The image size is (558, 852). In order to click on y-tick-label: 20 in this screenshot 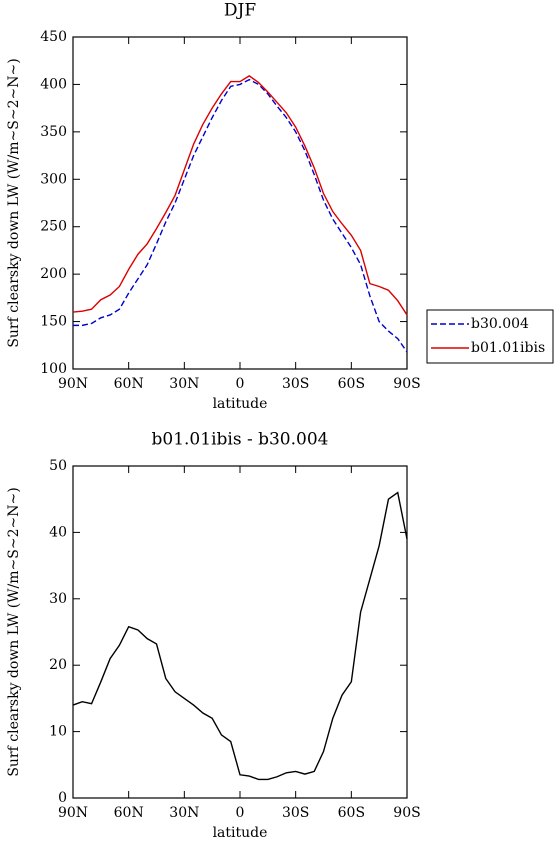, I will do `click(58, 665)`.